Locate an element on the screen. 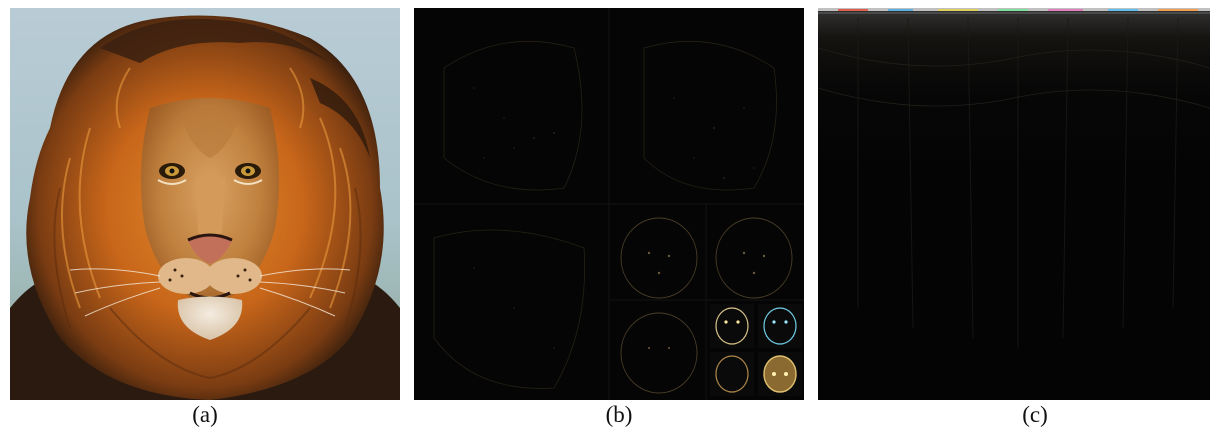  caption-b: (b) is located at coordinates (619, 414).